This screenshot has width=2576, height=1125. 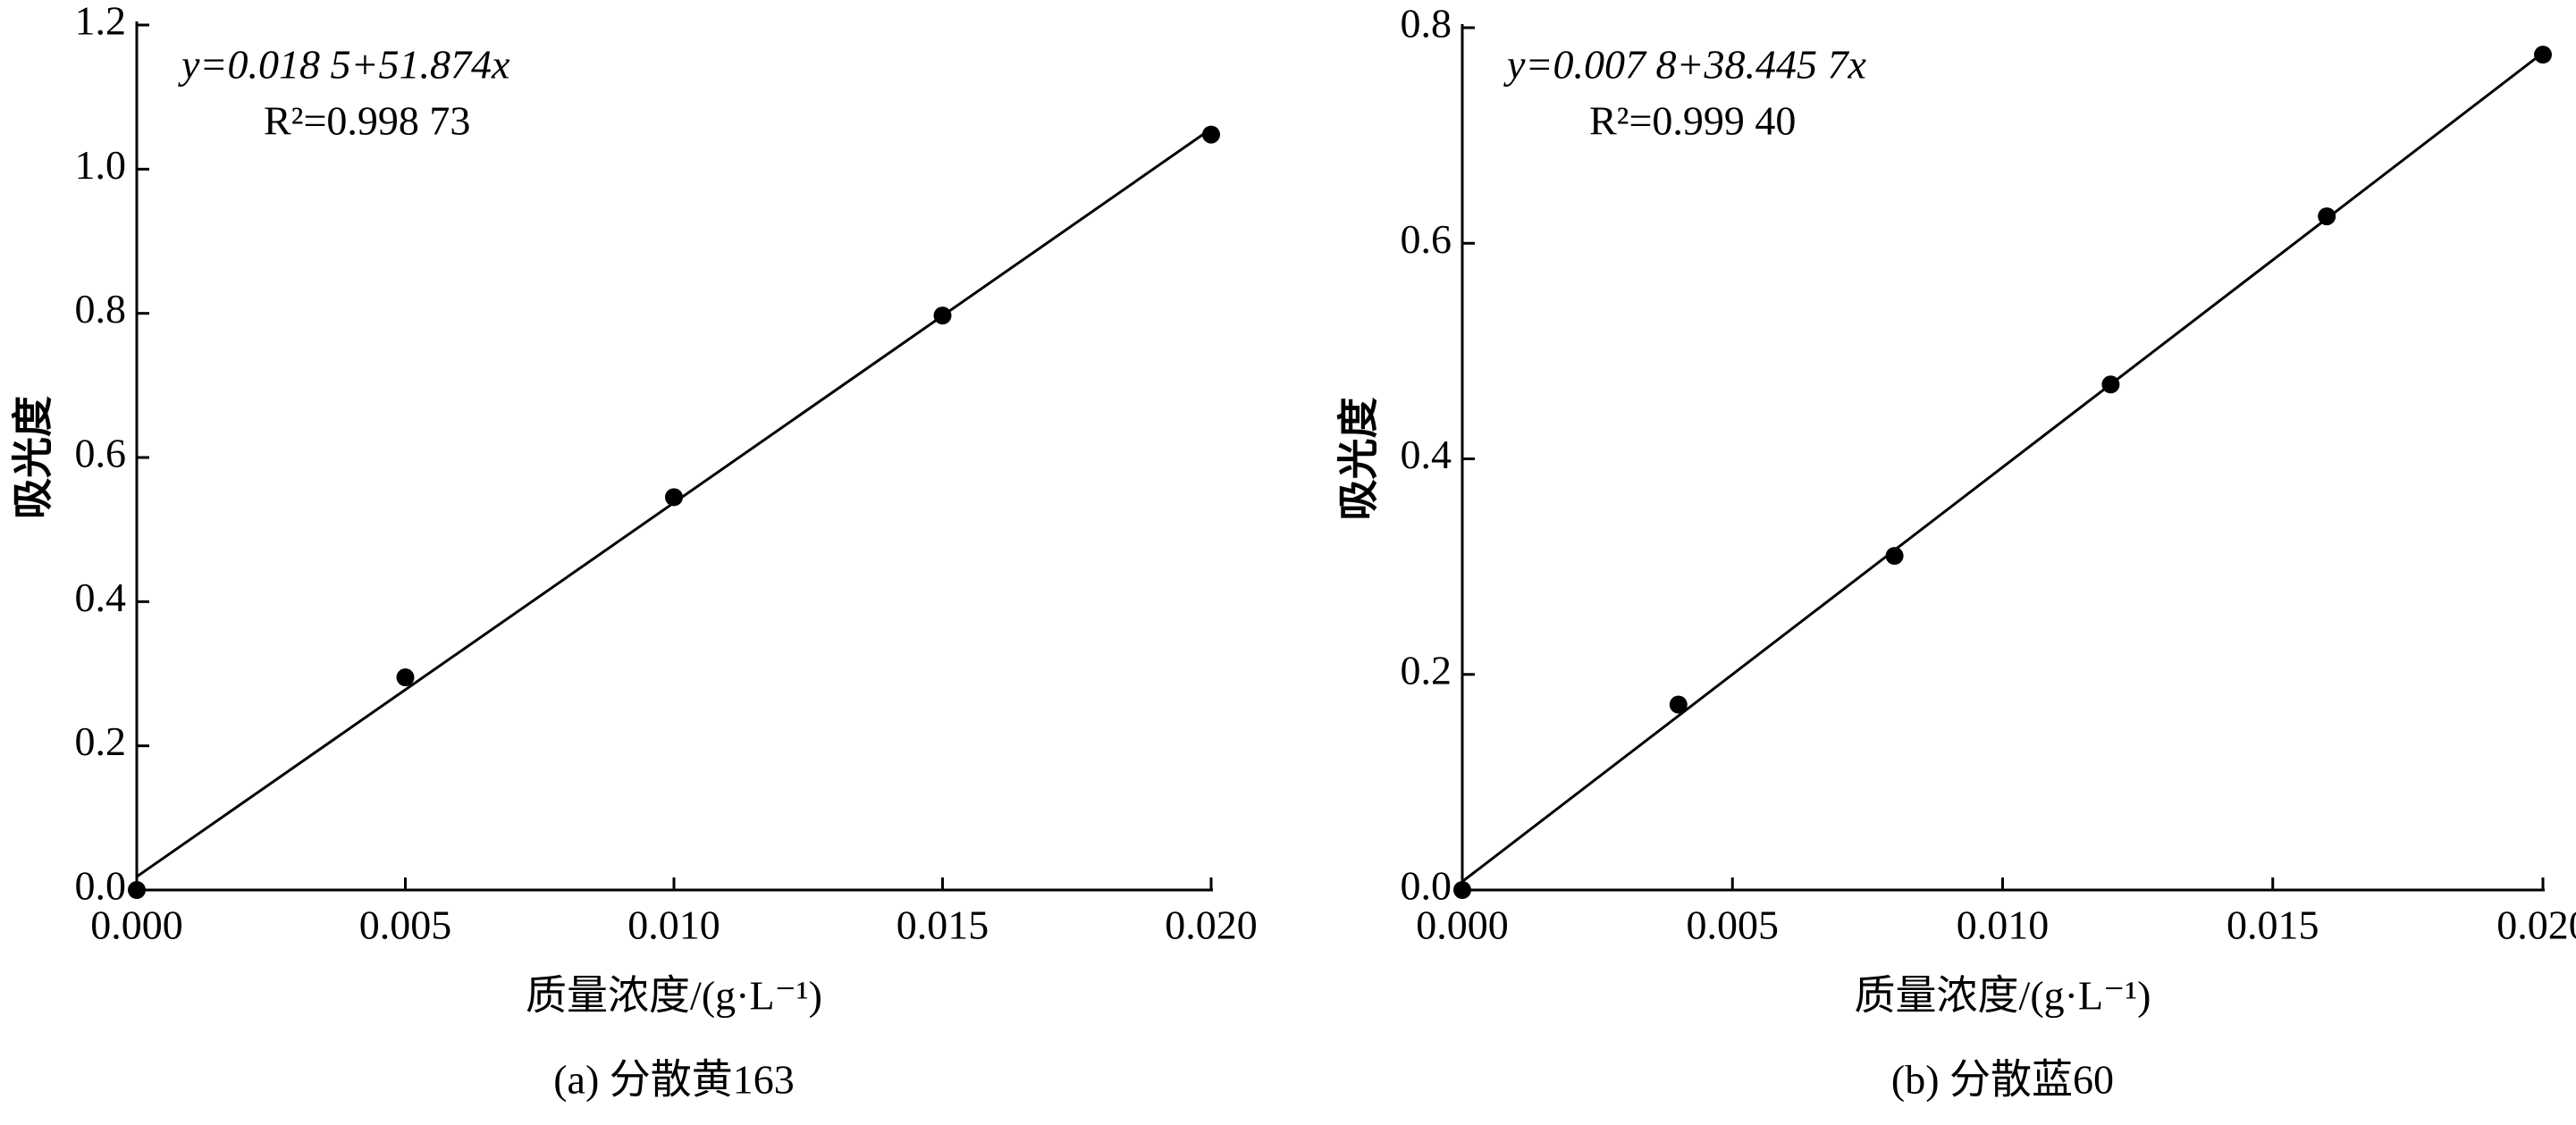 What do you see at coordinates (2003, 1080) in the screenshot?
I see `caption: (b) 分散蓝60` at bounding box center [2003, 1080].